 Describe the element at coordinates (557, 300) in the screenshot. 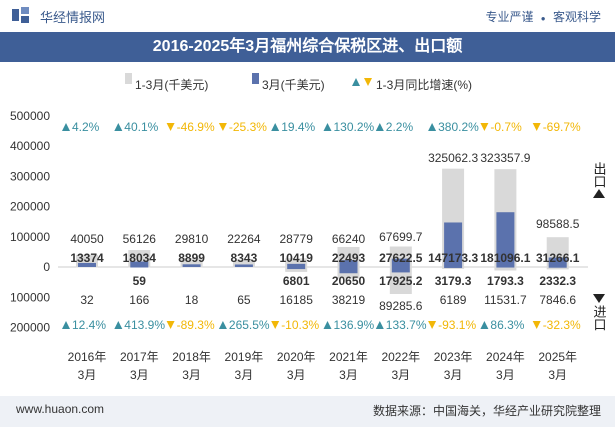

I see `import-cum-label: 7846.6` at that location.